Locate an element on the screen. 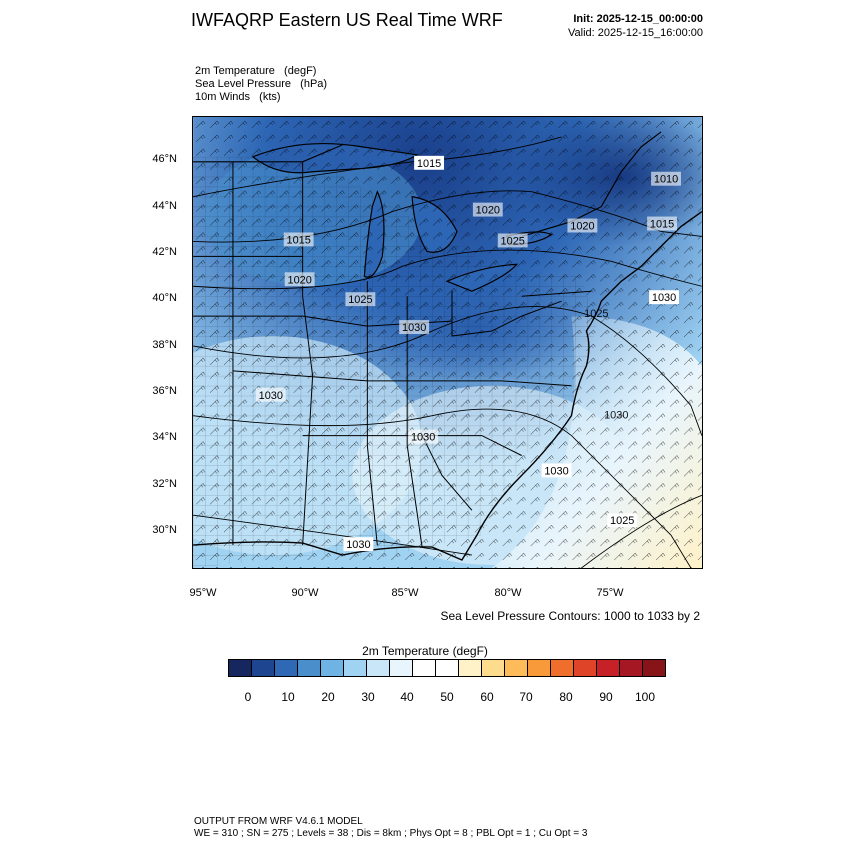 The height and width of the screenshot is (850, 850). lon-label: 95°W is located at coordinates (203, 593).